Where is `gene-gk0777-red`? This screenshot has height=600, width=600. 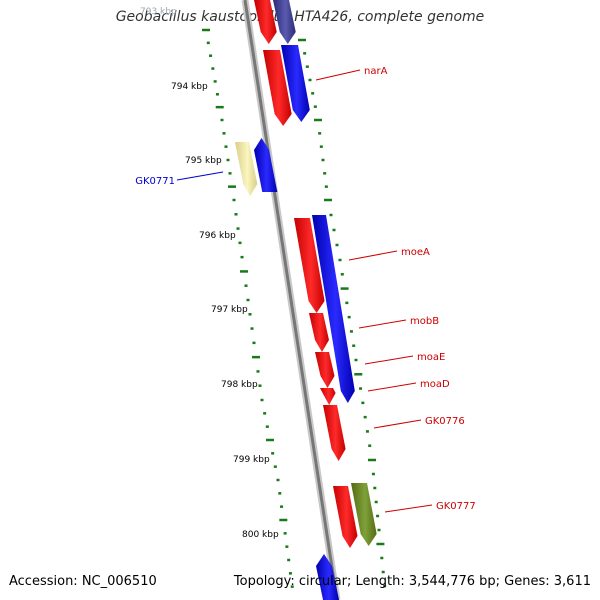 gene-gk0777-red is located at coordinates (345, 517).